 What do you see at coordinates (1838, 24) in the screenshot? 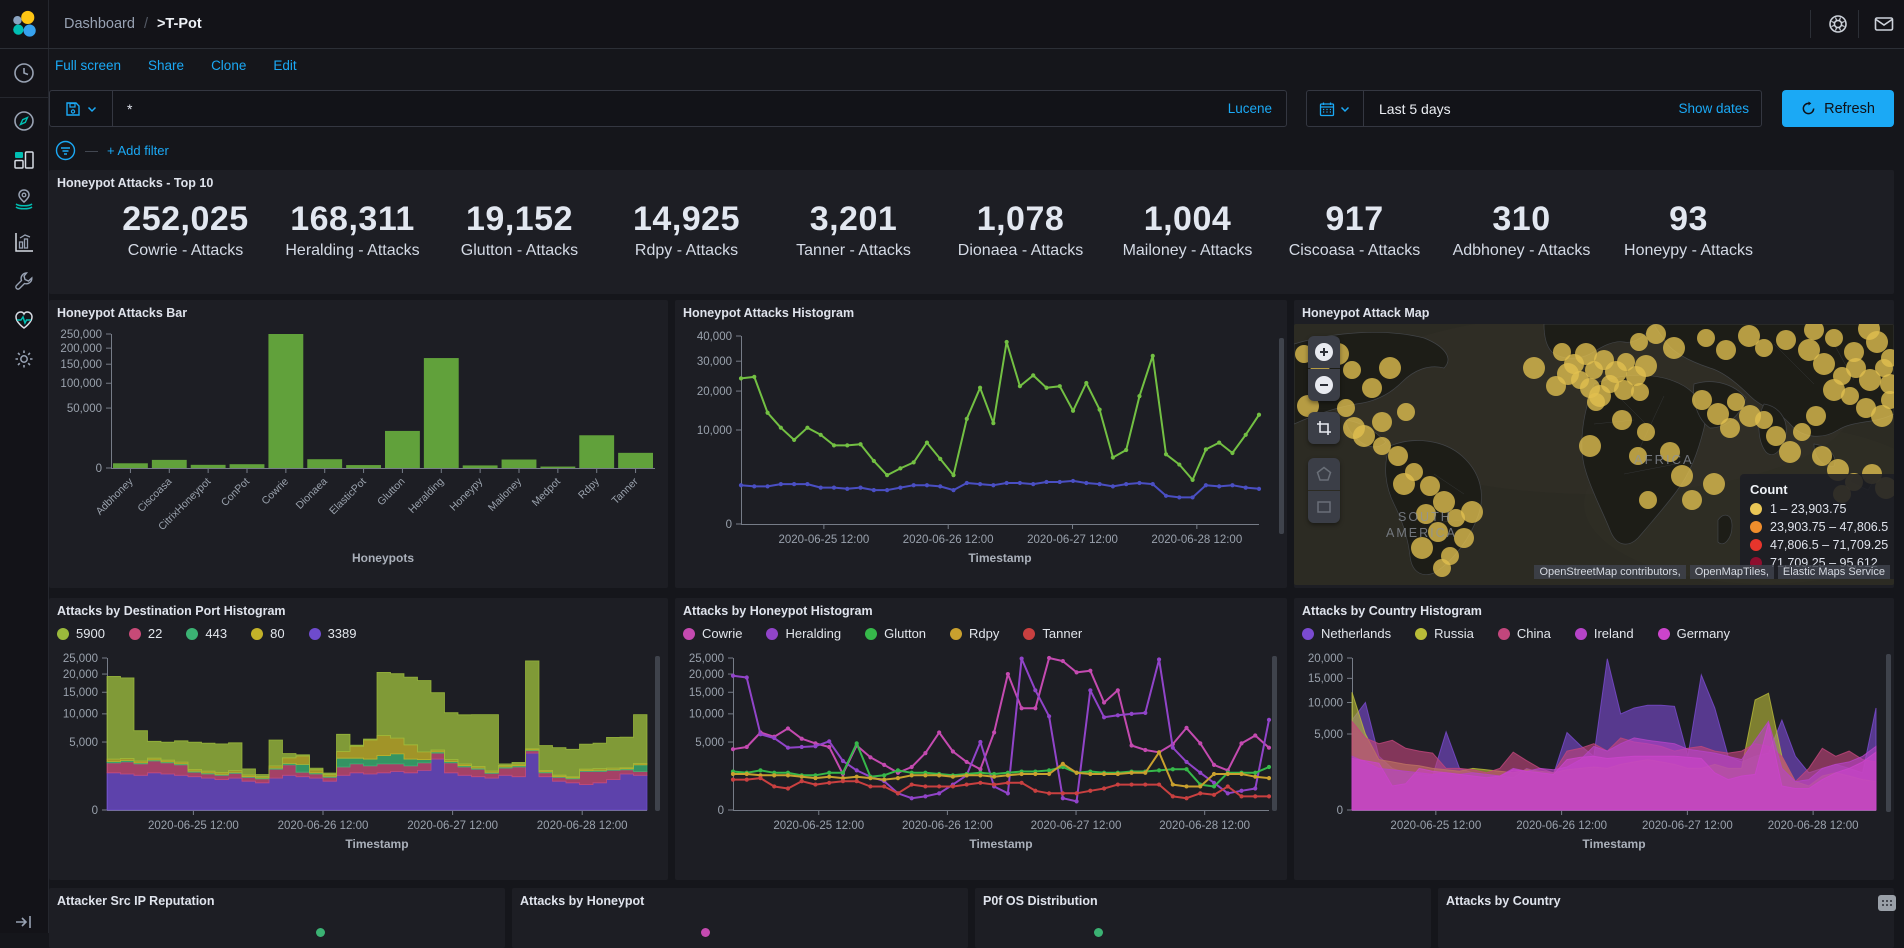
I see `help-icon` at bounding box center [1838, 24].